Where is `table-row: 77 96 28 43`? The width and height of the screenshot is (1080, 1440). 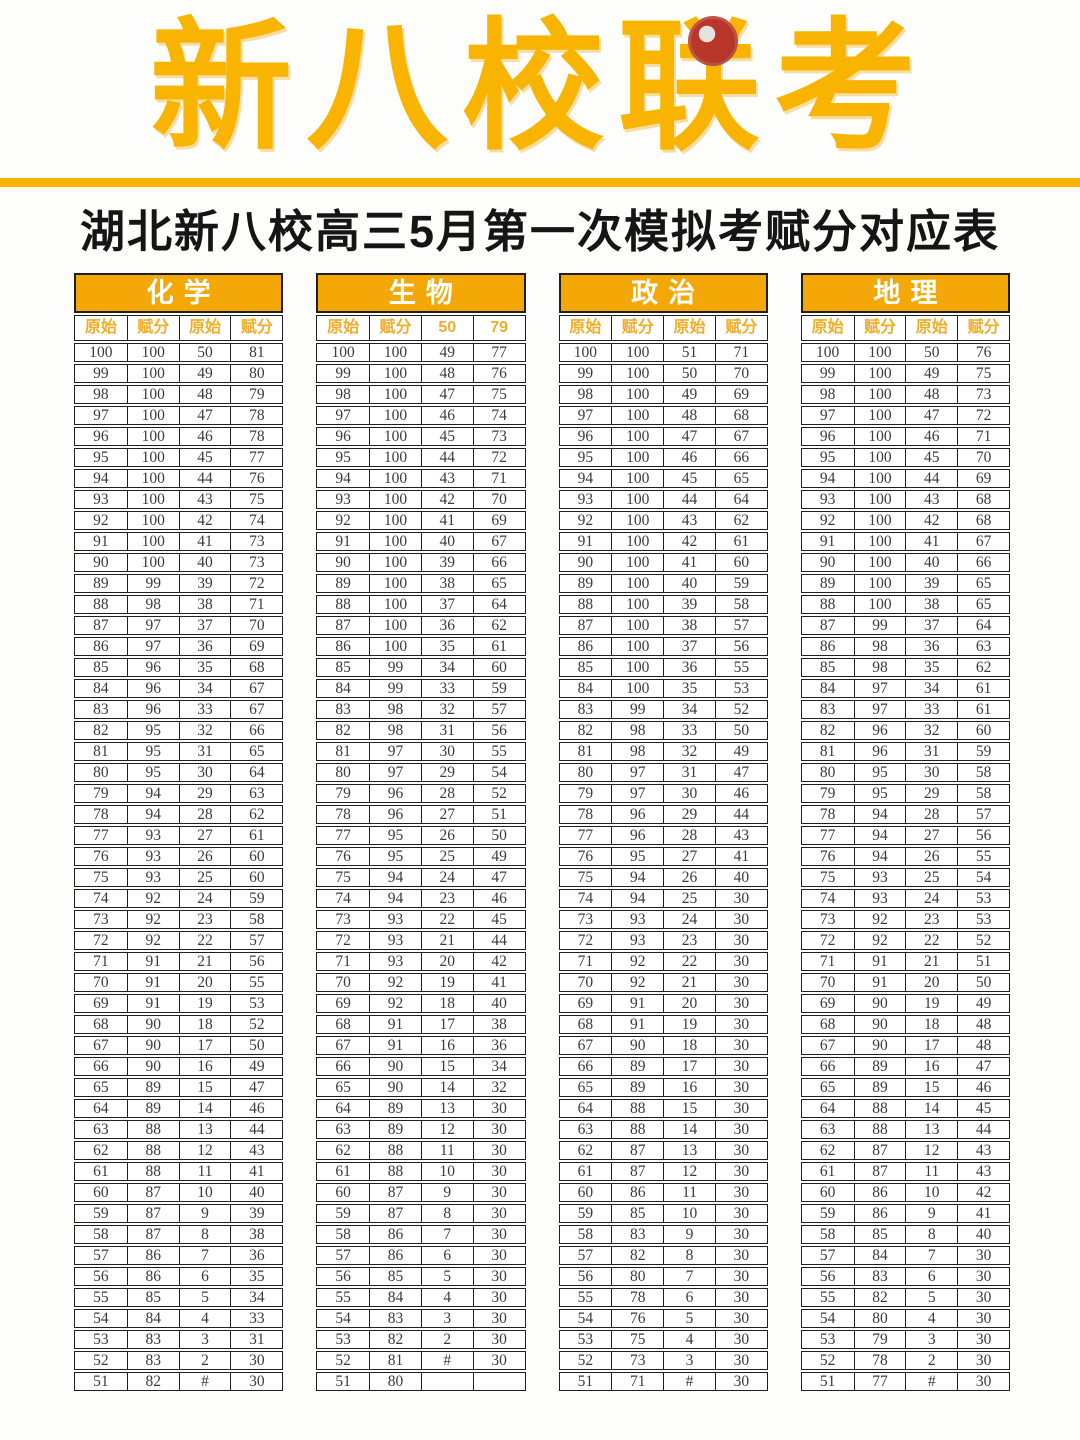
table-row: 77 96 28 43 is located at coordinates (663, 835).